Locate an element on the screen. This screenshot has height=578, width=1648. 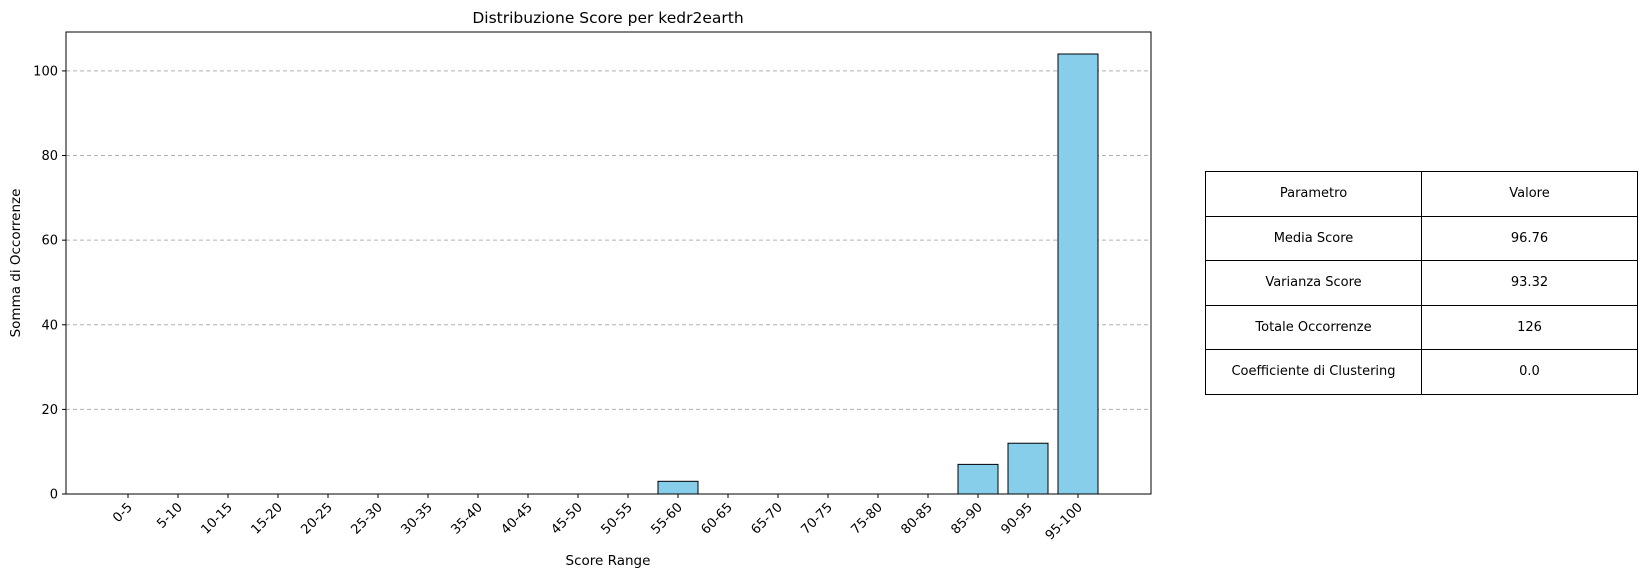
x-tick-label: 90-95 is located at coordinates (1017, 518).